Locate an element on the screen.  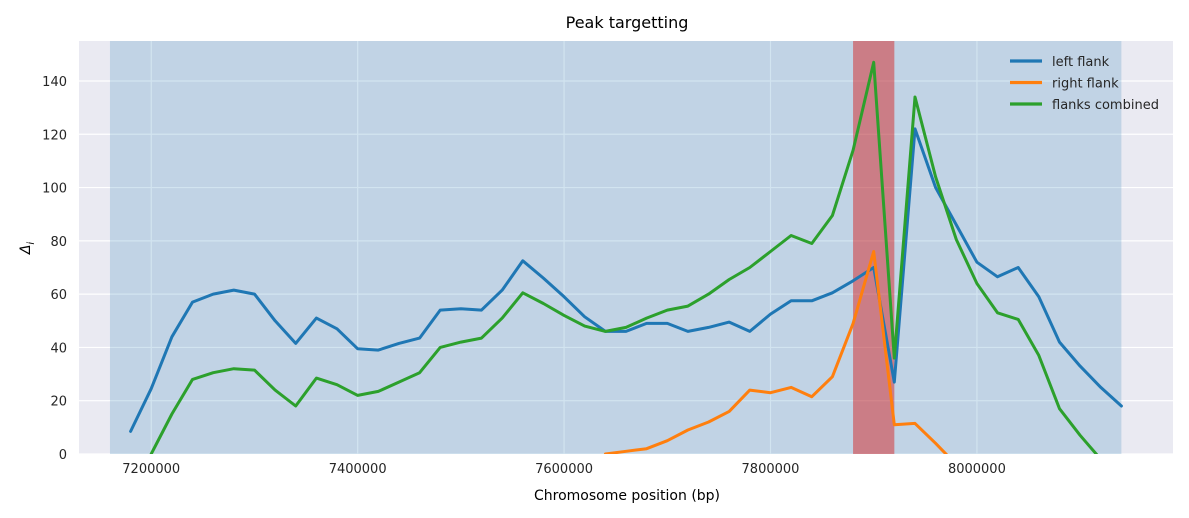
y-tick-label: 60 is located at coordinates (58, 295).